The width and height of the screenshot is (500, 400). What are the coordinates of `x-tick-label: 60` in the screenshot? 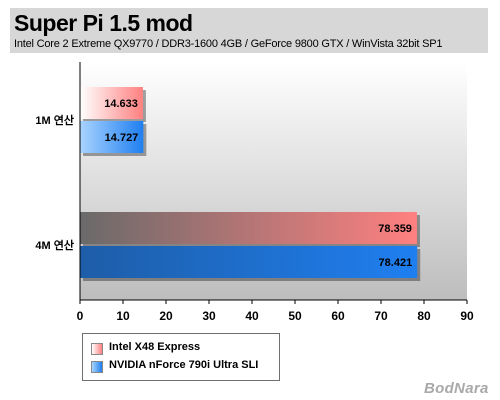 It's located at (338, 316).